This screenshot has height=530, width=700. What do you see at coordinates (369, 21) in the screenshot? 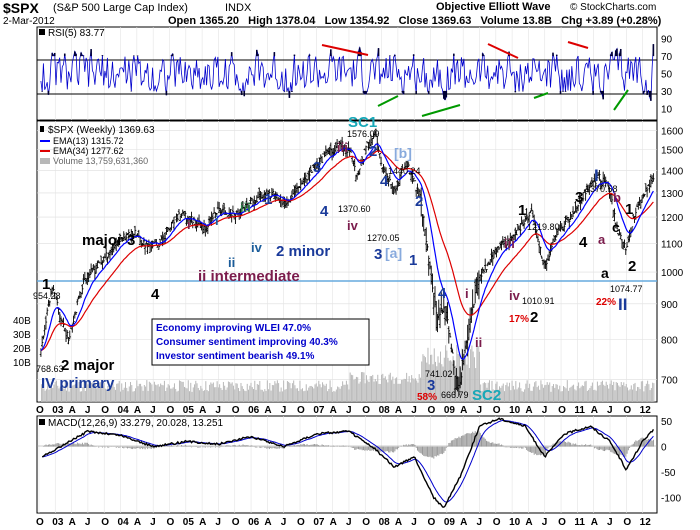
I see `low-value: 1354.92` at bounding box center [369, 21].